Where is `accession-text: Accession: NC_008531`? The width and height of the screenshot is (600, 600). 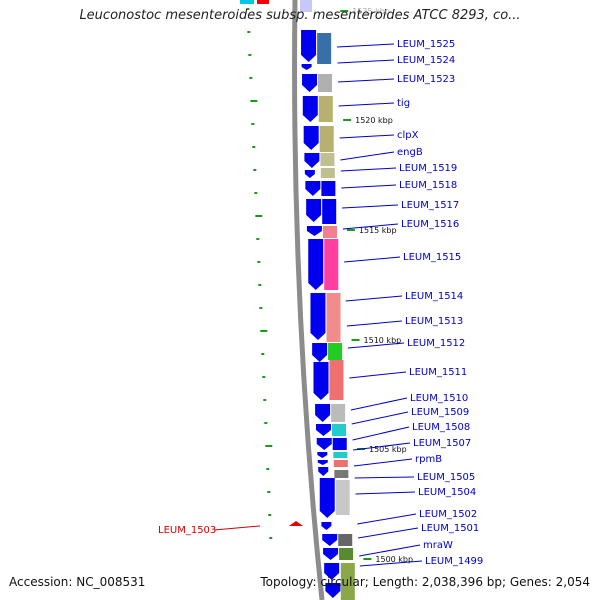
accession-text: Accession: NC_008531 is located at coordinates (77, 582).